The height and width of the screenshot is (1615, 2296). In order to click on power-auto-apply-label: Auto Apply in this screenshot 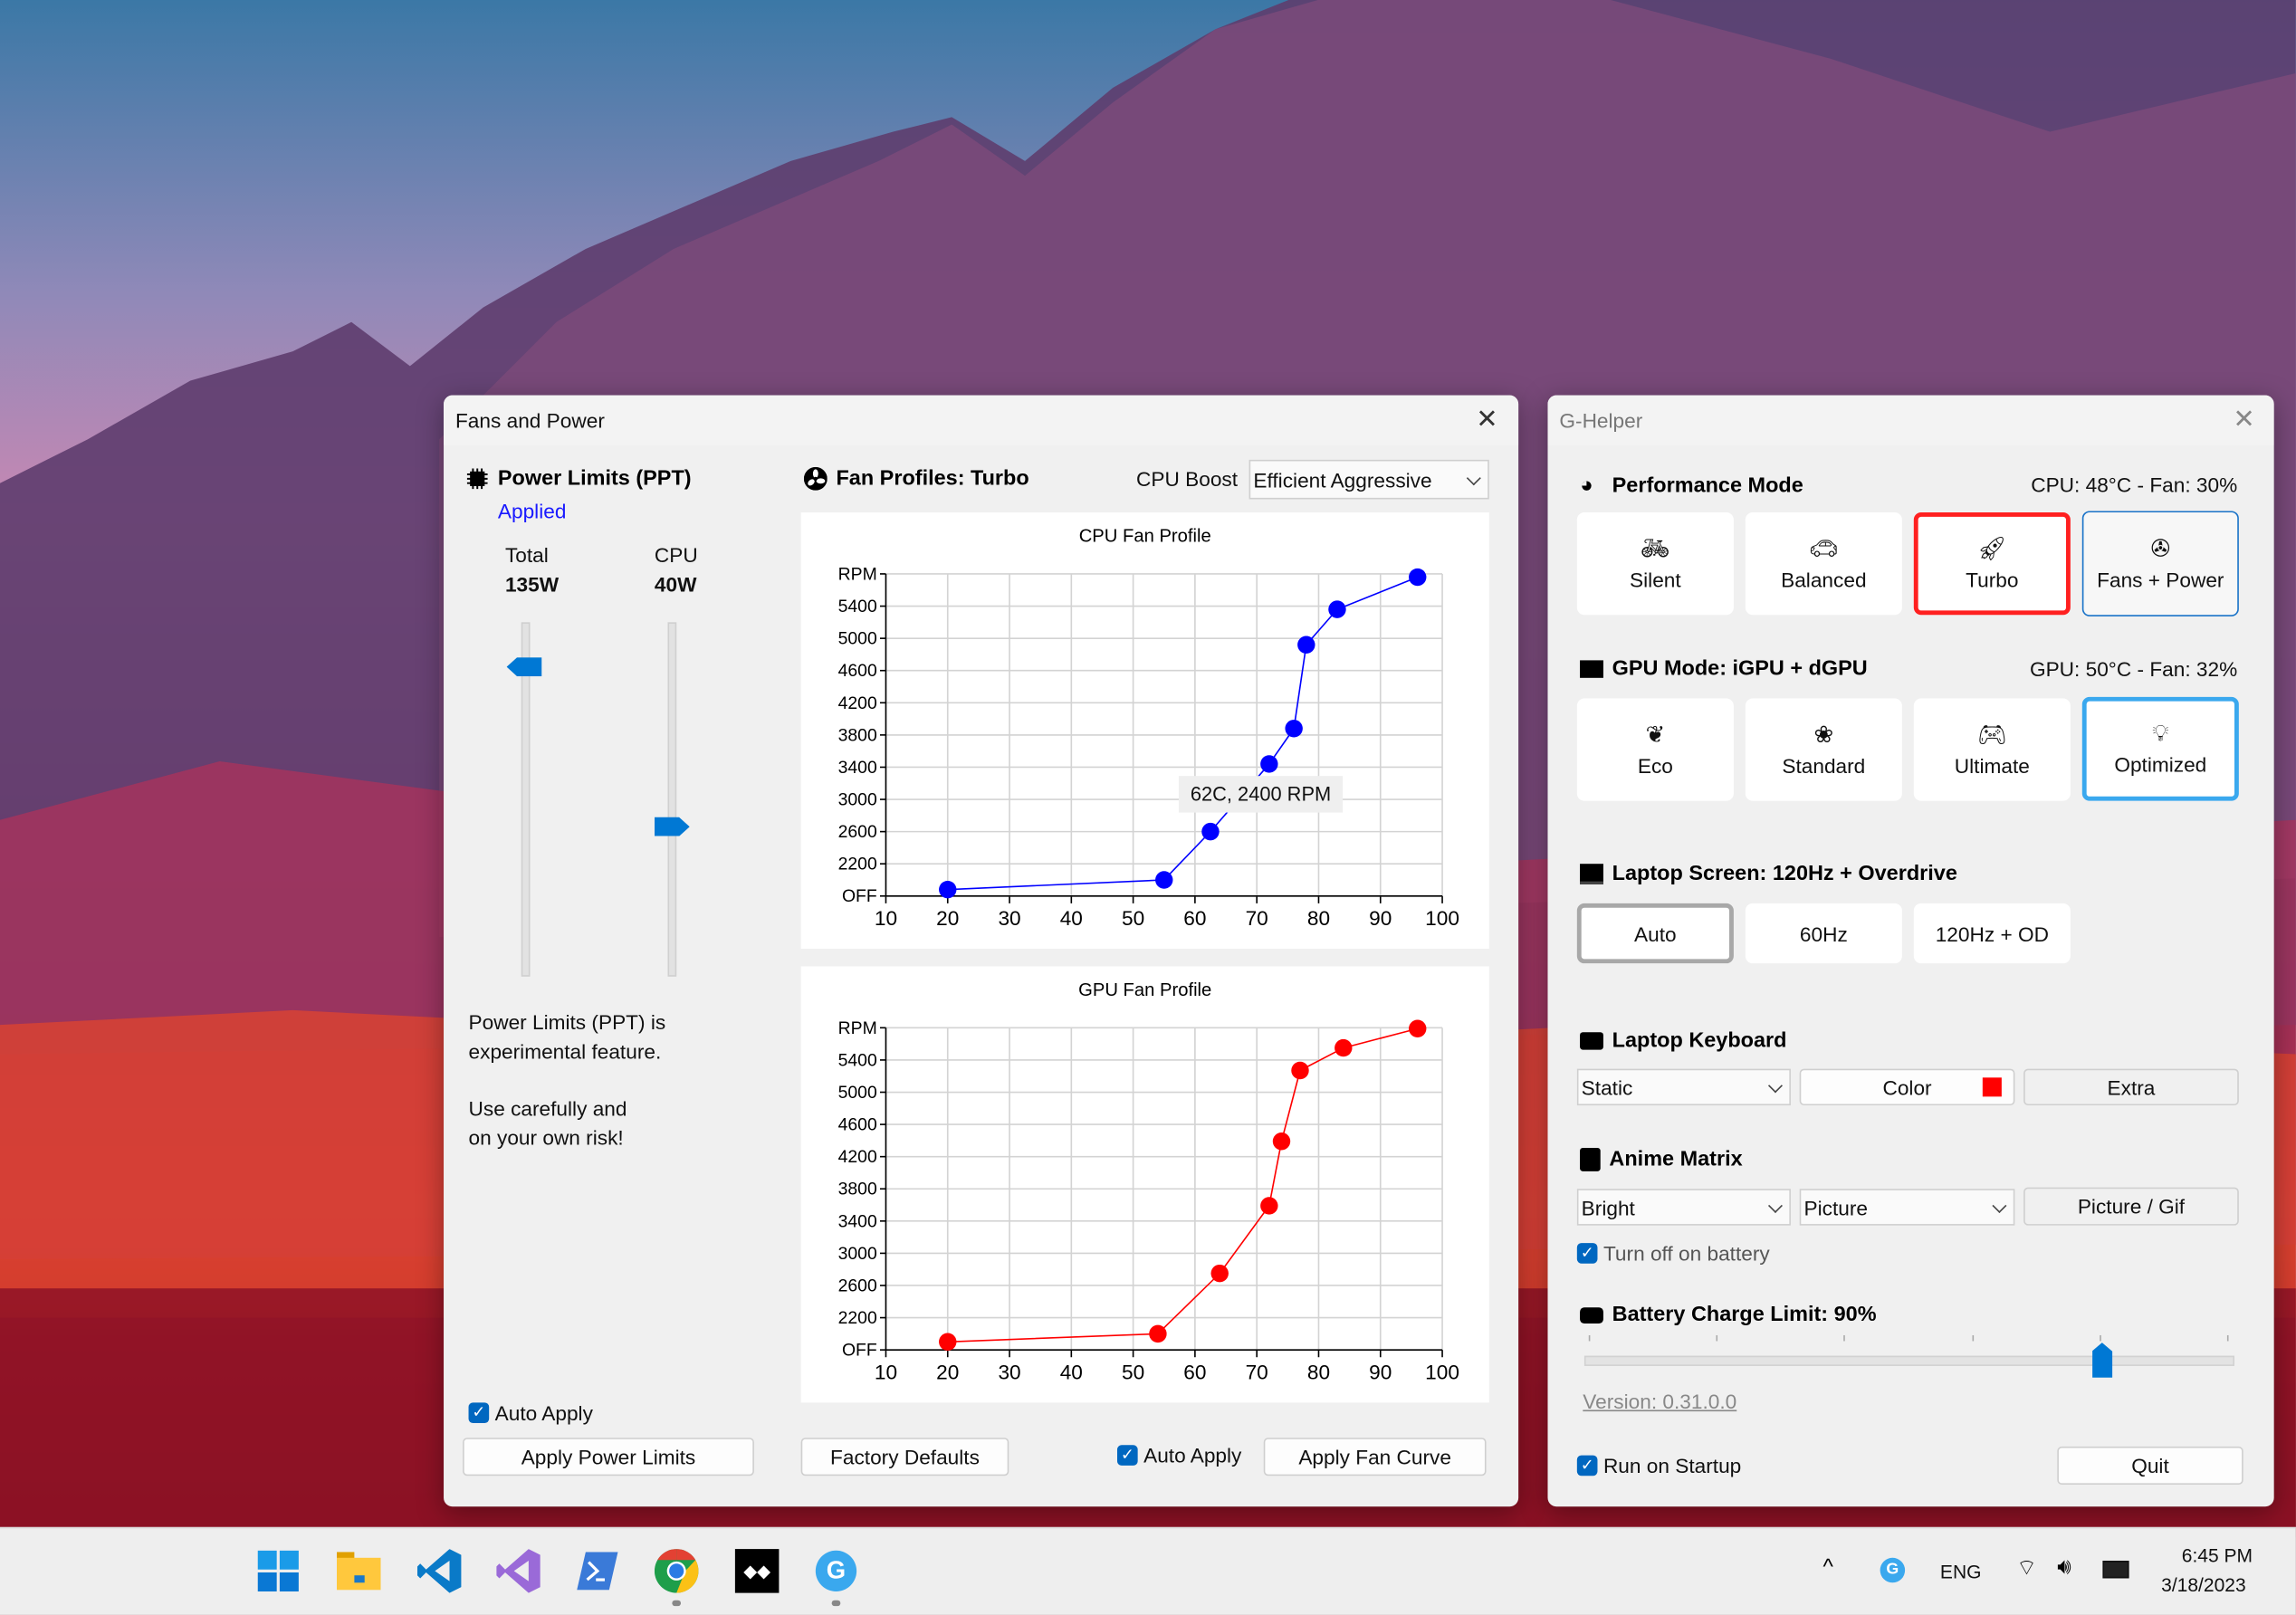, I will do `click(543, 1412)`.